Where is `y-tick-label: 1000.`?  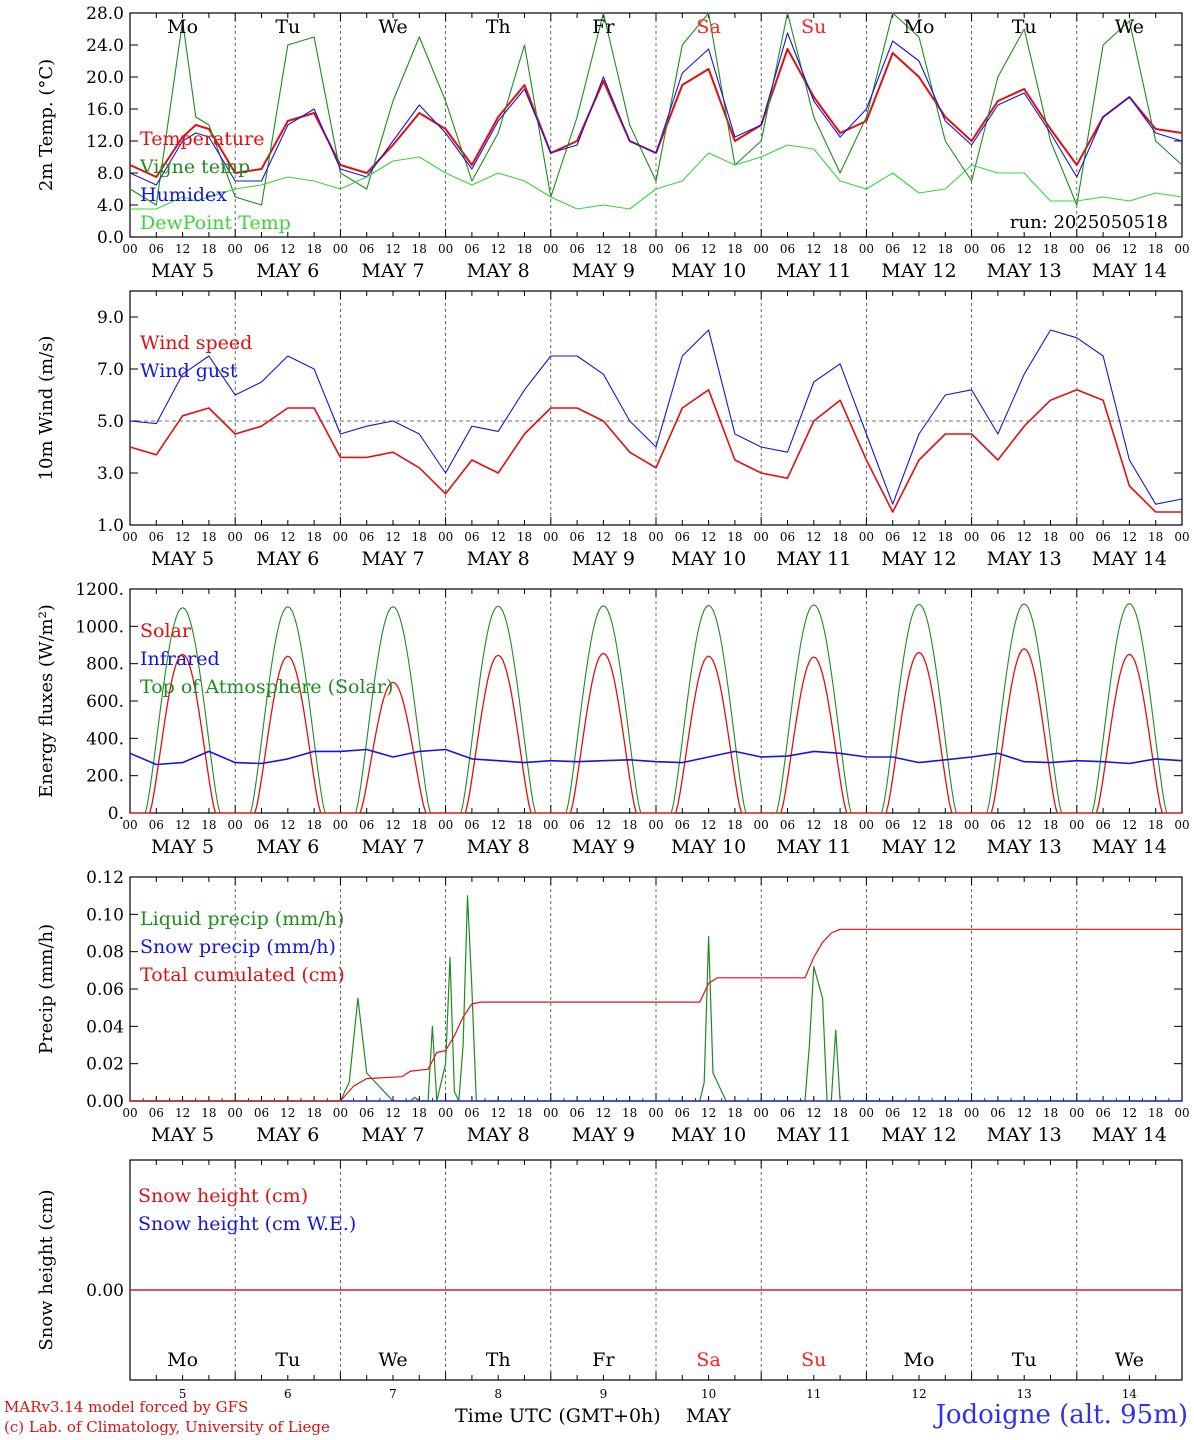
y-tick-label: 1000. is located at coordinates (99, 627).